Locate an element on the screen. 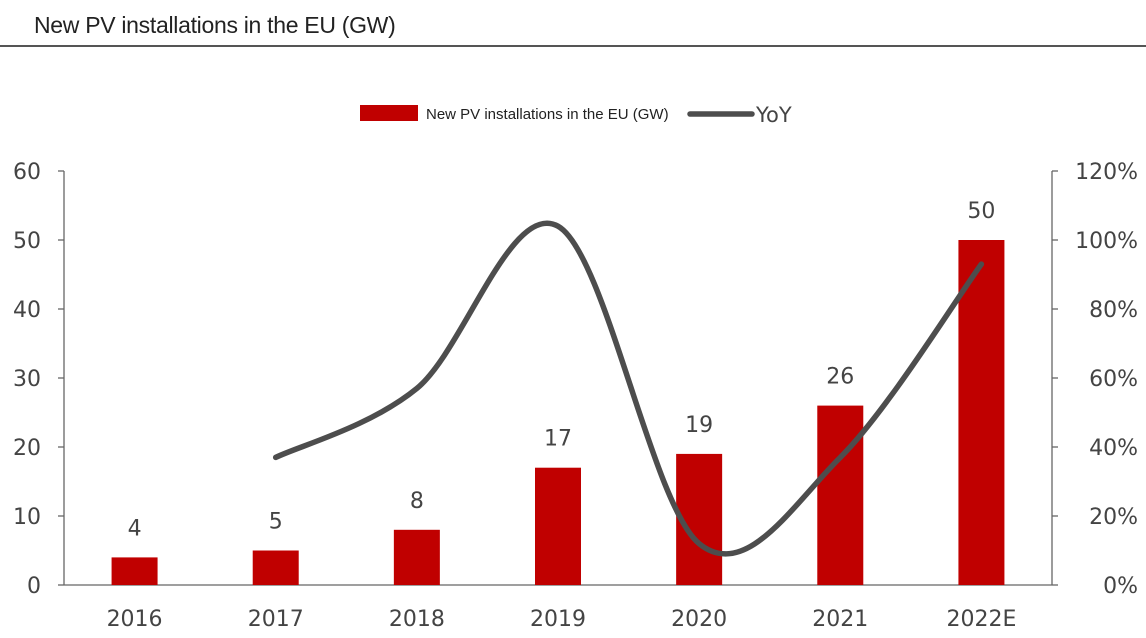  x-tick-label: 2017 is located at coordinates (276, 619).